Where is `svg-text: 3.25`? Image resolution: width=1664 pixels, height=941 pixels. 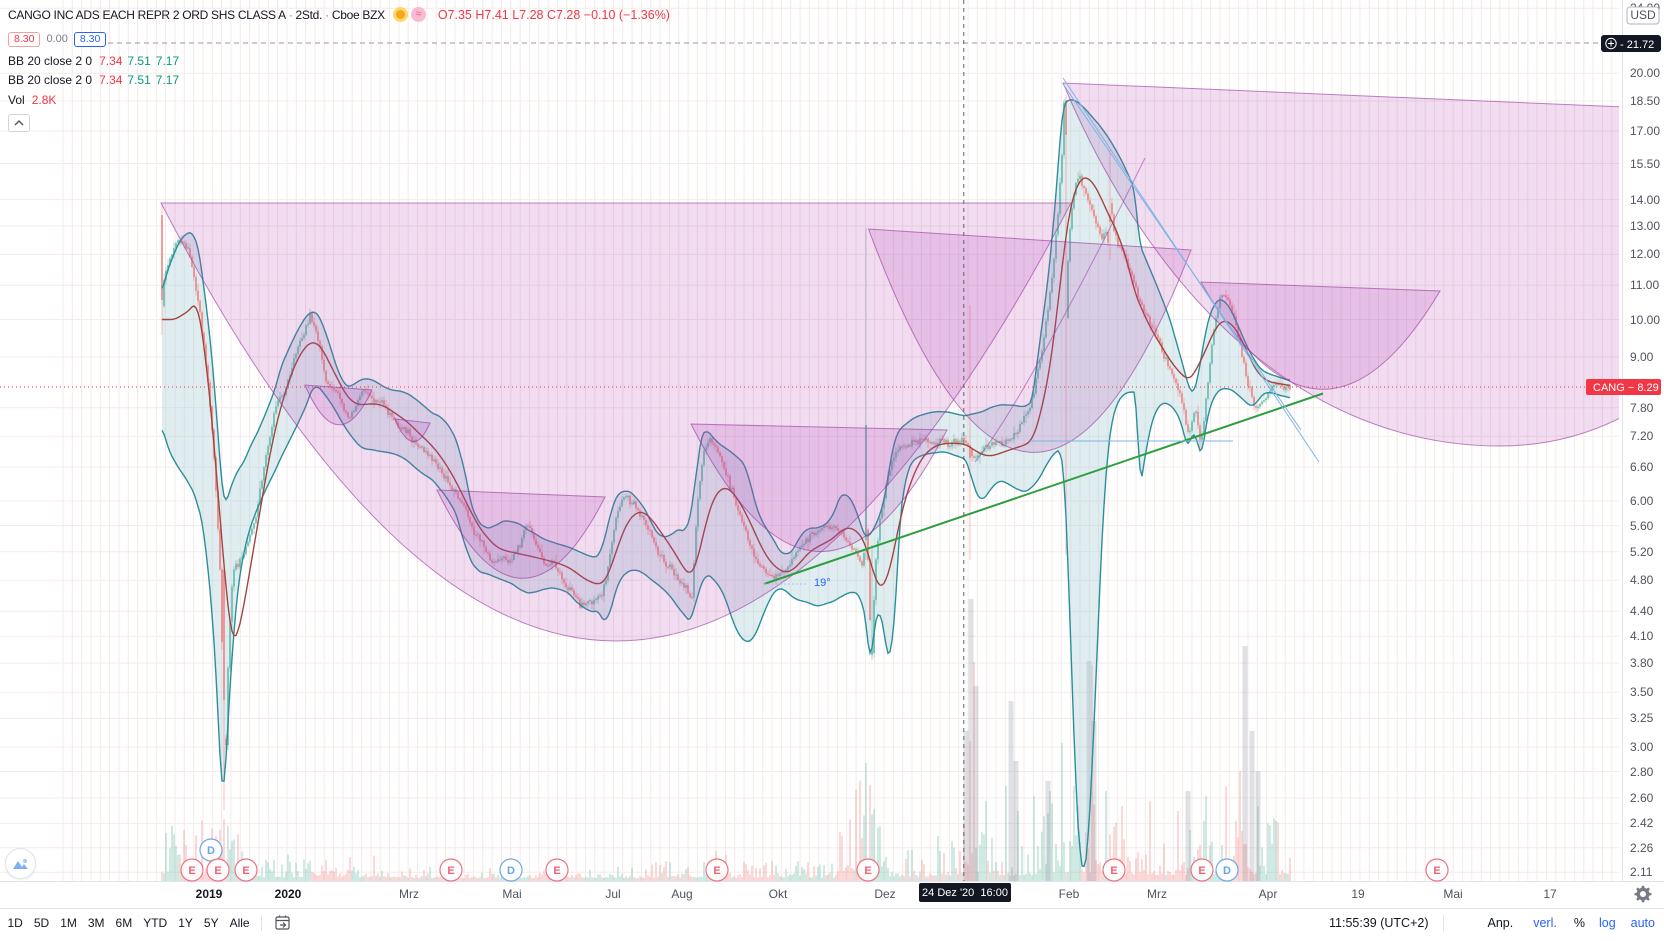
svg-text: 3.25 is located at coordinates (1642, 718).